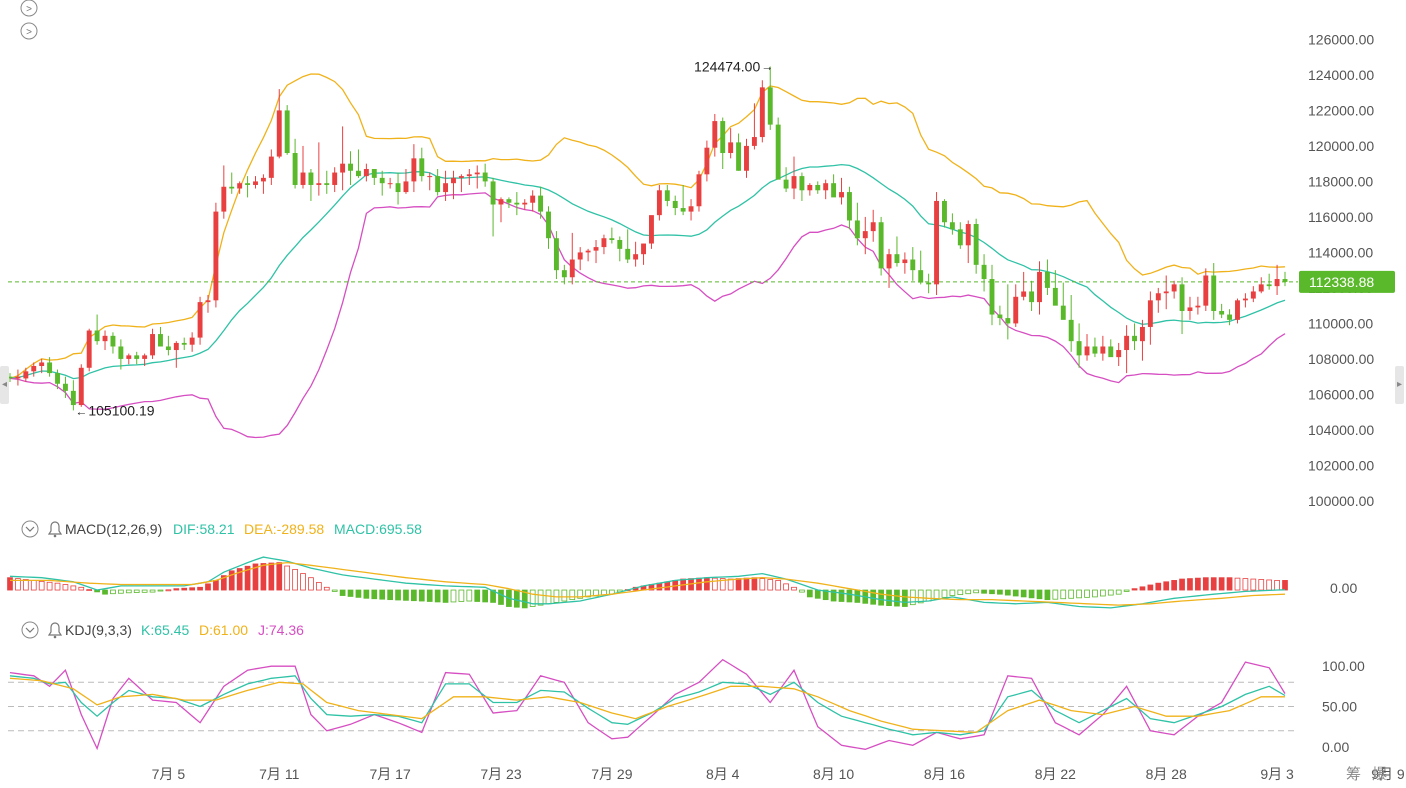 The width and height of the screenshot is (1406, 788). Describe the element at coordinates (1353, 774) in the screenshot. I see `chip-distribution-button: 筹` at that location.